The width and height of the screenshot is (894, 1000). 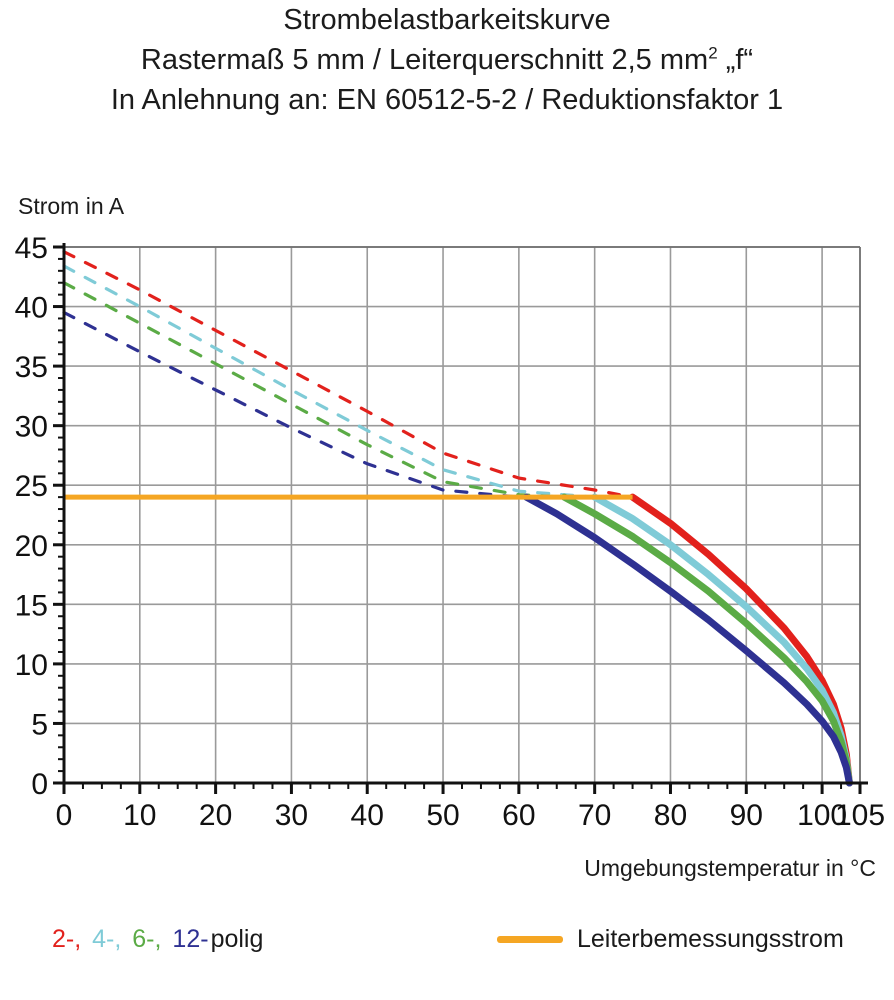 I want to click on x-axis-tick-label: 60, so click(x=518, y=815).